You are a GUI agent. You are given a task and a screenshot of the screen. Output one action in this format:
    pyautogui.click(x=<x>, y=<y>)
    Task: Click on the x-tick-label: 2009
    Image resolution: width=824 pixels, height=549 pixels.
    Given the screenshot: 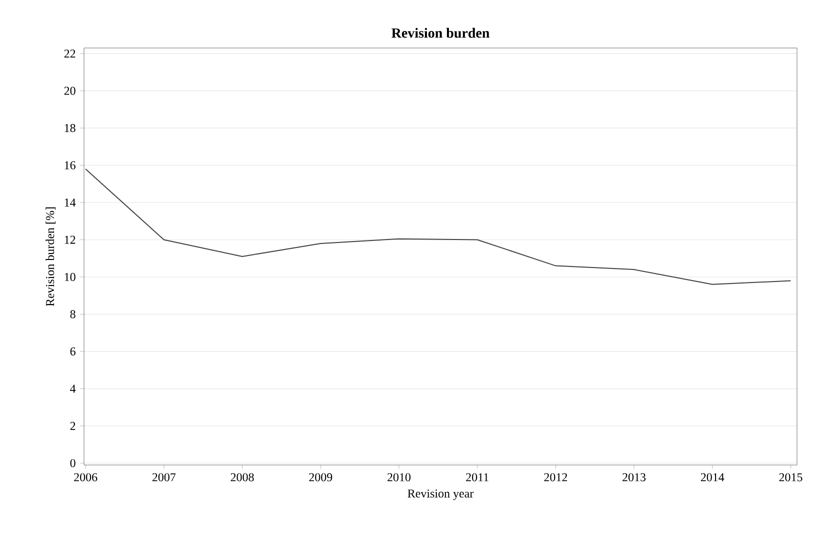 What is the action you would take?
    pyautogui.click(x=320, y=477)
    